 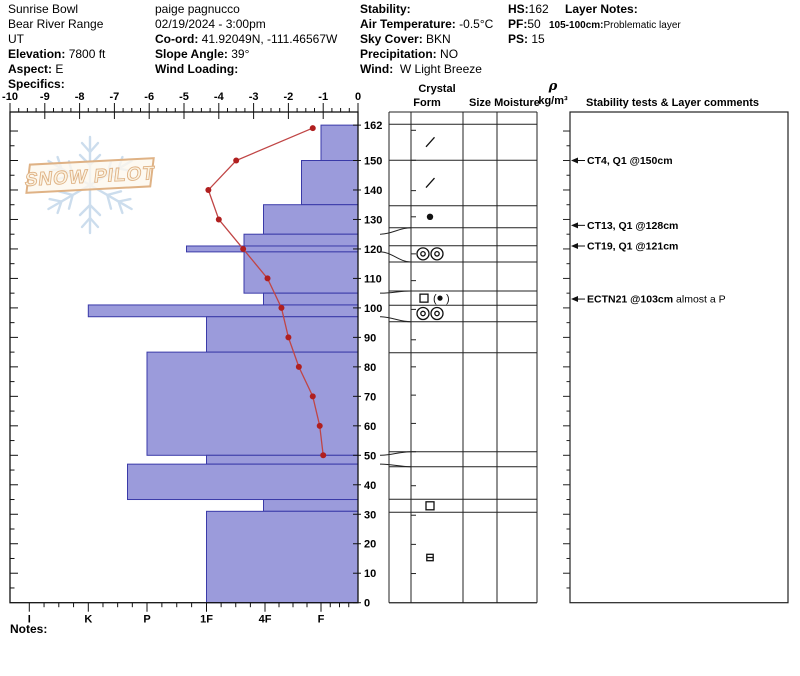 I want to click on depth-axis-label: 150, so click(x=373, y=162).